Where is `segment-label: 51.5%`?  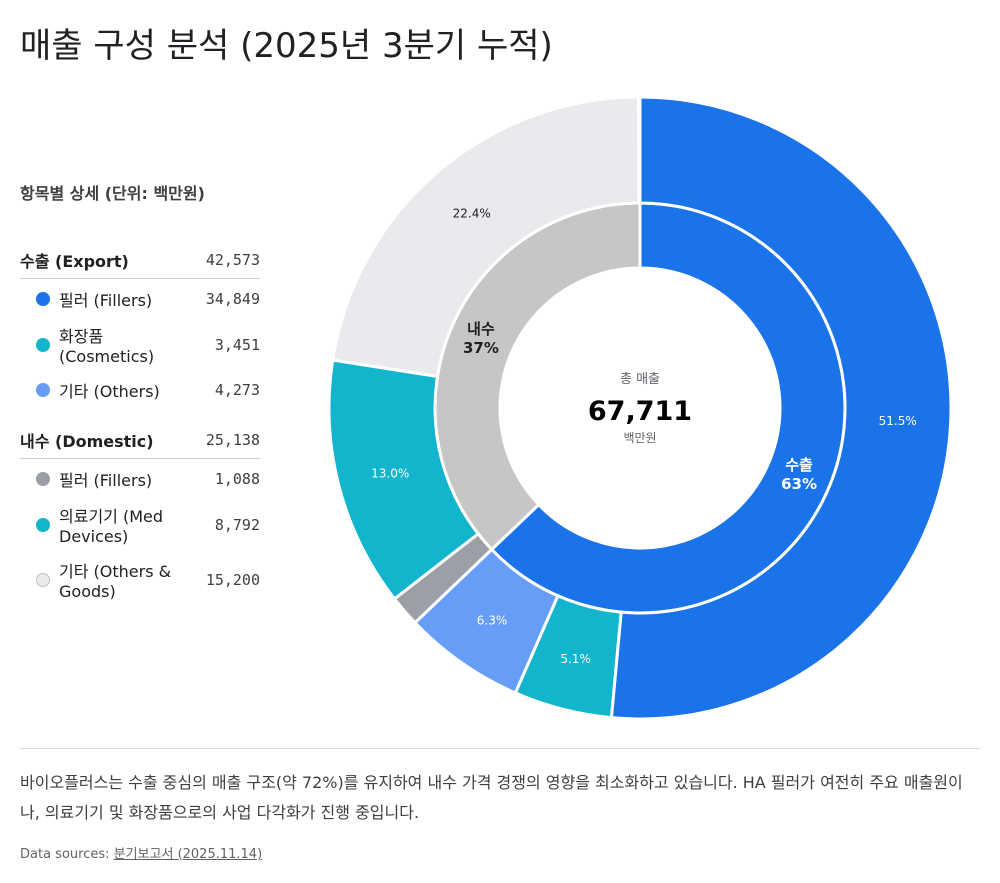 segment-label: 51.5% is located at coordinates (898, 421).